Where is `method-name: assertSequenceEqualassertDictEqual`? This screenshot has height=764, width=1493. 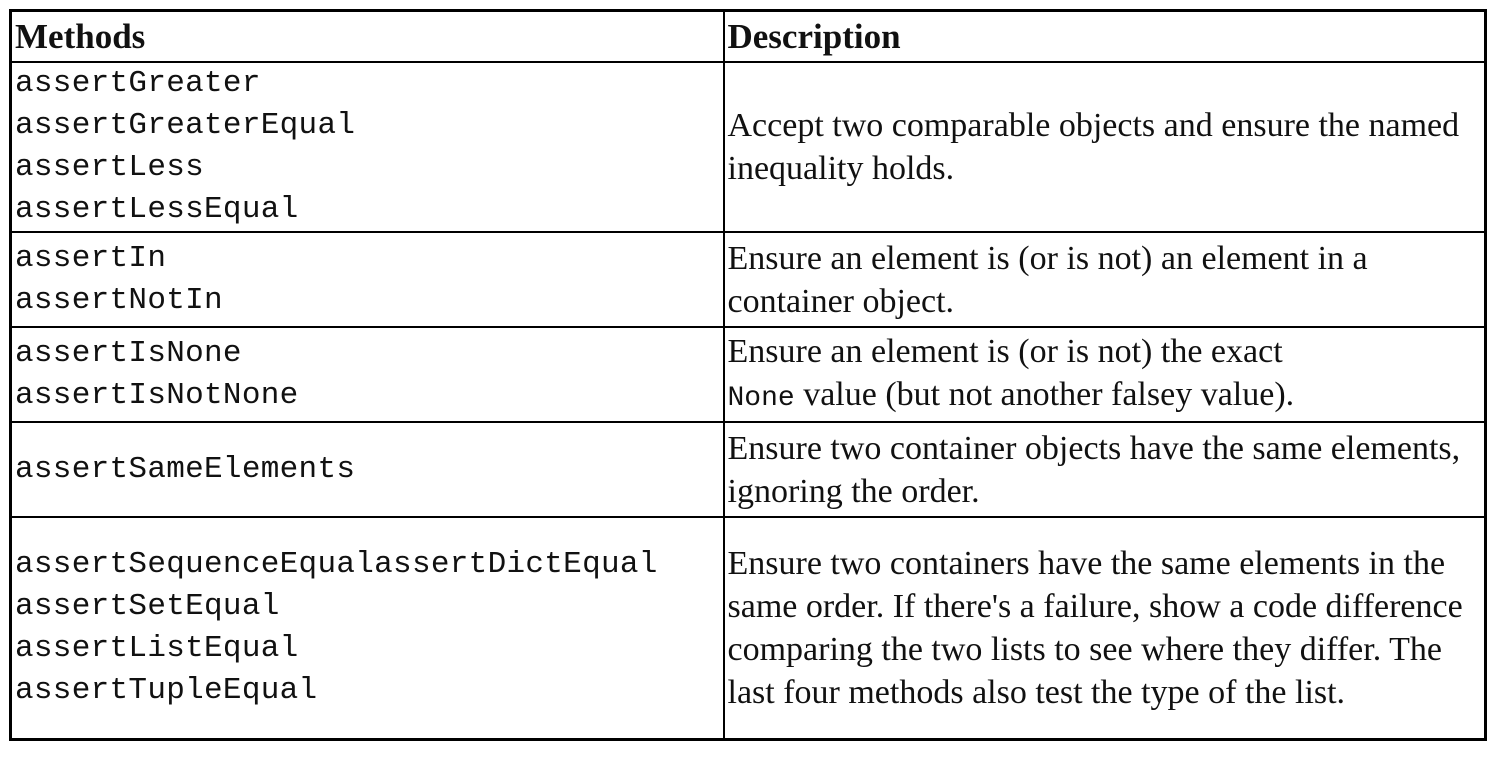
method-name: assertSequenceEqualassertDictEqual is located at coordinates (336, 564).